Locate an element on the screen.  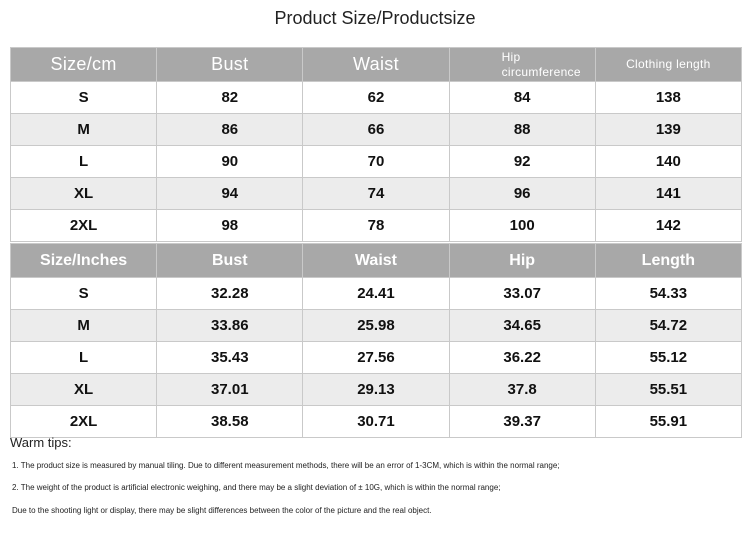
table-header-row: Size/Inches Bust Waist Hip Length is located at coordinates (375, 260).